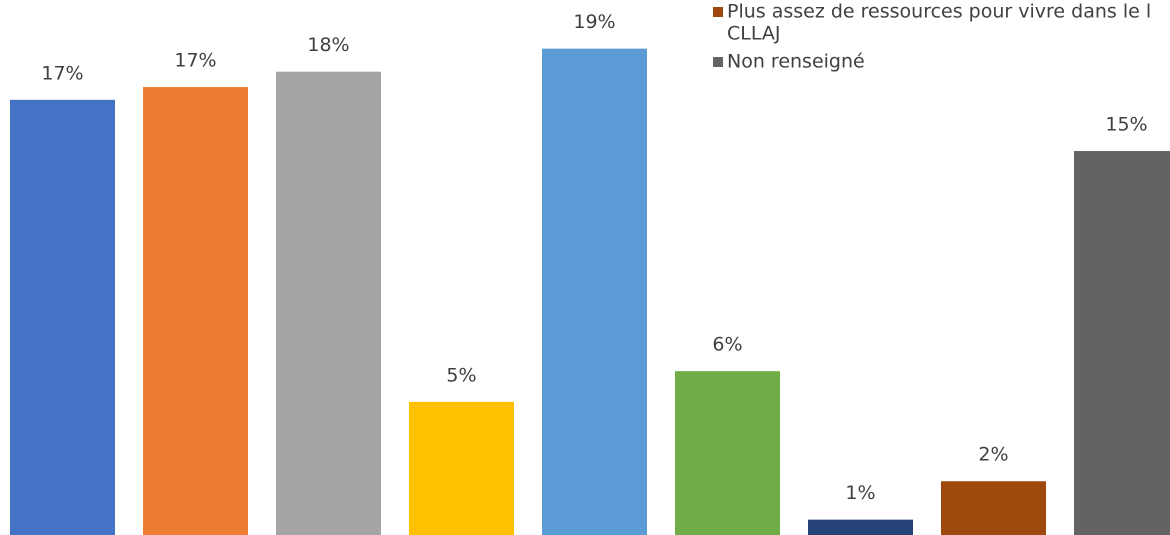 The image size is (1170, 535). Describe the element at coordinates (993, 455) in the screenshot. I see `data-label: 2%` at that location.